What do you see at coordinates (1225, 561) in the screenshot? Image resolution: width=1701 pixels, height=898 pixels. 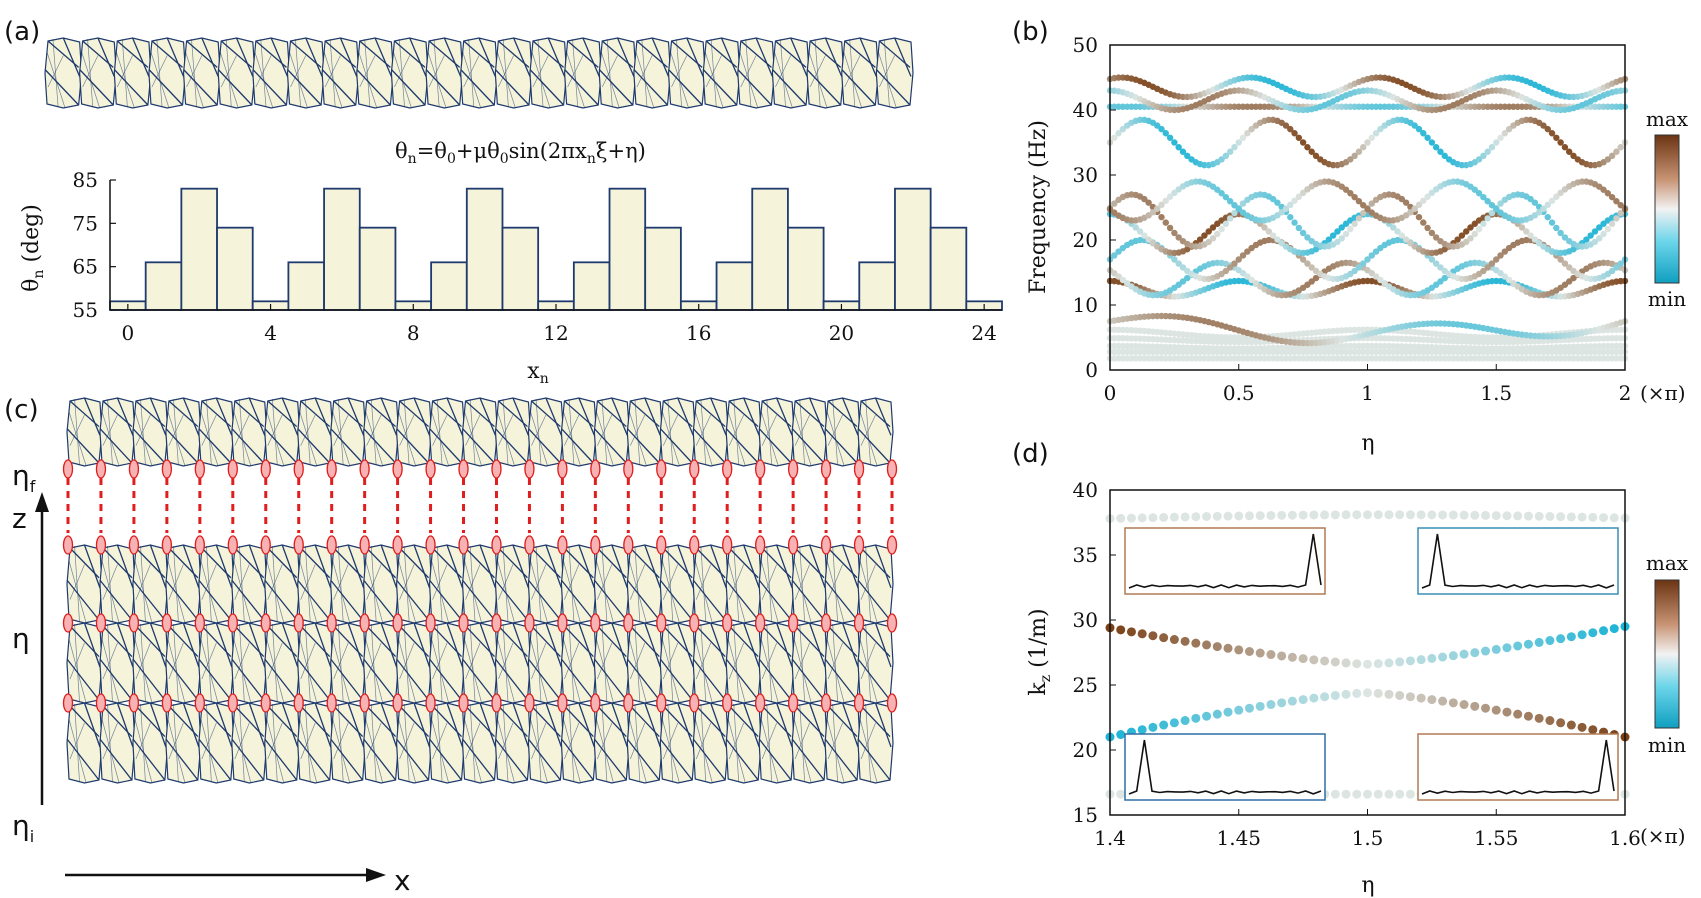 I see `panel-d-inset-profile` at bounding box center [1225, 561].